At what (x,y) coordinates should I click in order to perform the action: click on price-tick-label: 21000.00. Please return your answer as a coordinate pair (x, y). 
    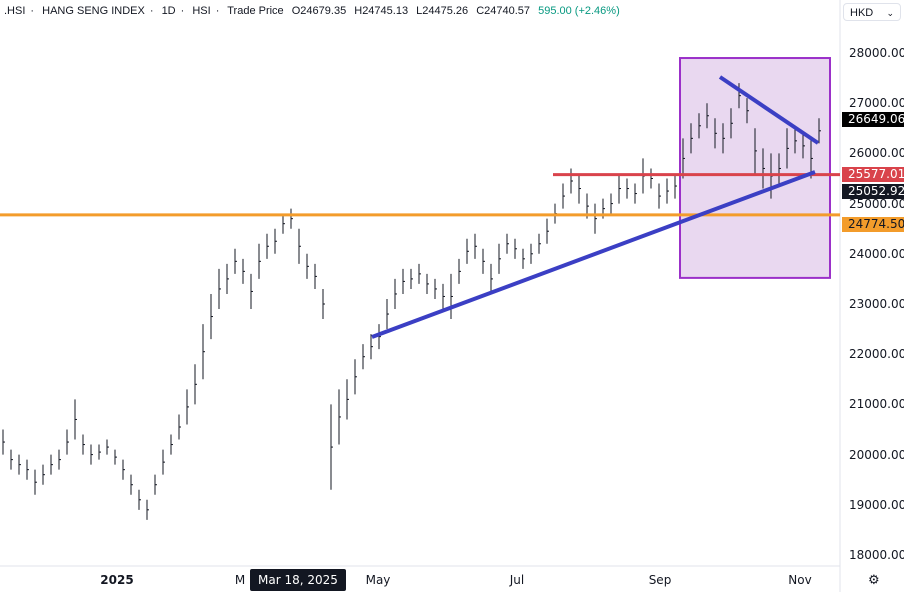
    Looking at the image, I should click on (876, 404).